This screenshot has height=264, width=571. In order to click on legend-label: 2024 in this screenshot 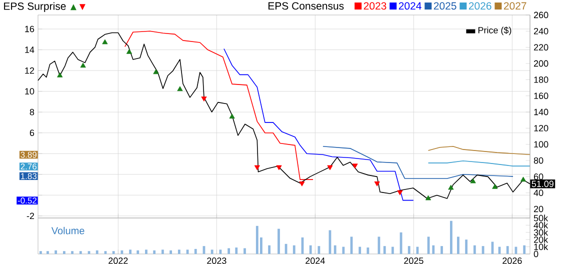, I will do `click(410, 6)`.